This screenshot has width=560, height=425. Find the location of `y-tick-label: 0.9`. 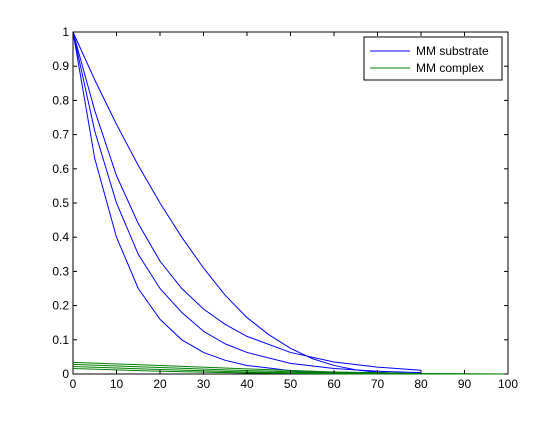

y-tick-label: 0.9 is located at coordinates (60, 66).